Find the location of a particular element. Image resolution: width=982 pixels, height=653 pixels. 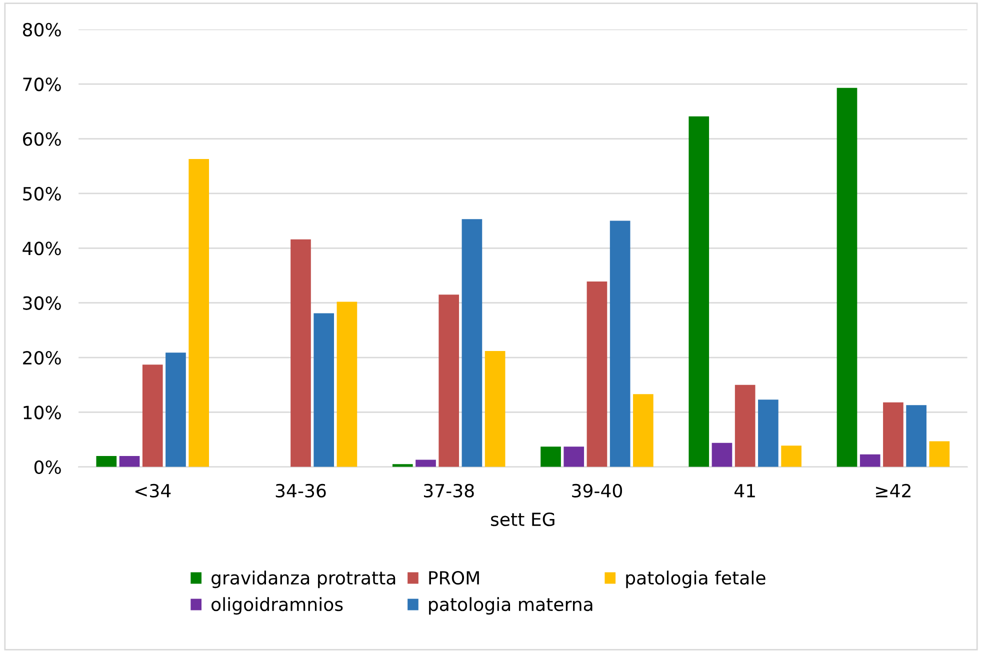

x-axis-title: sett EG is located at coordinates (522, 519).